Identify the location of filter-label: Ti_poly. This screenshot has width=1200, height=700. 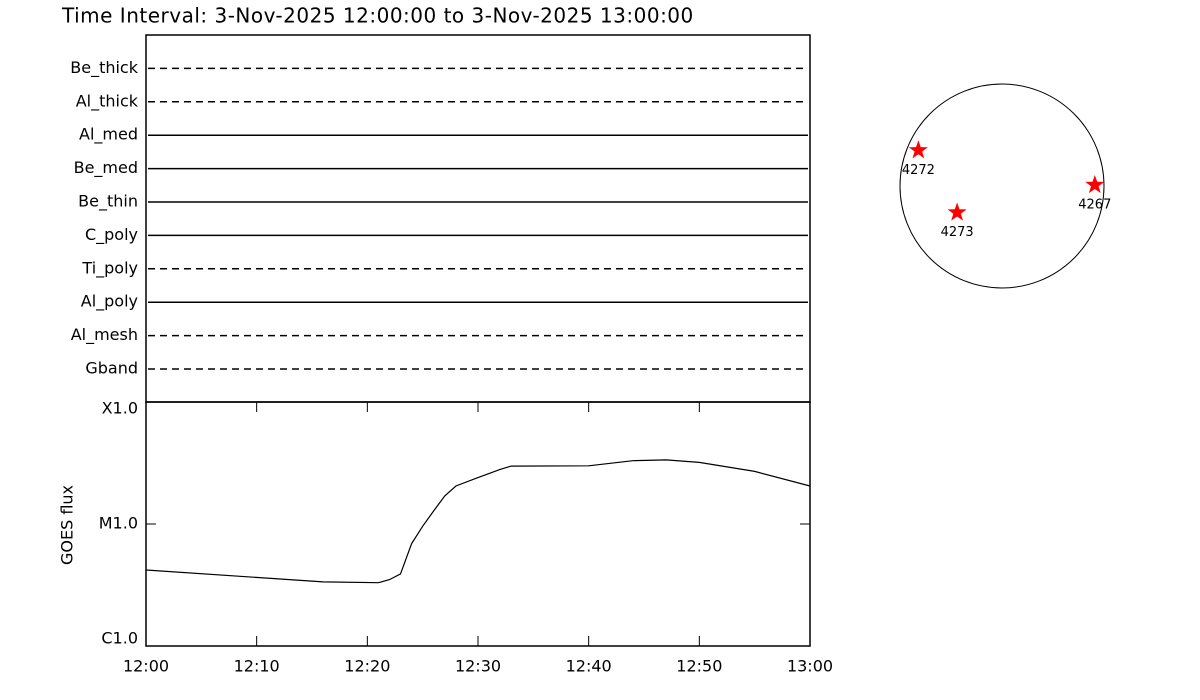
(109, 268).